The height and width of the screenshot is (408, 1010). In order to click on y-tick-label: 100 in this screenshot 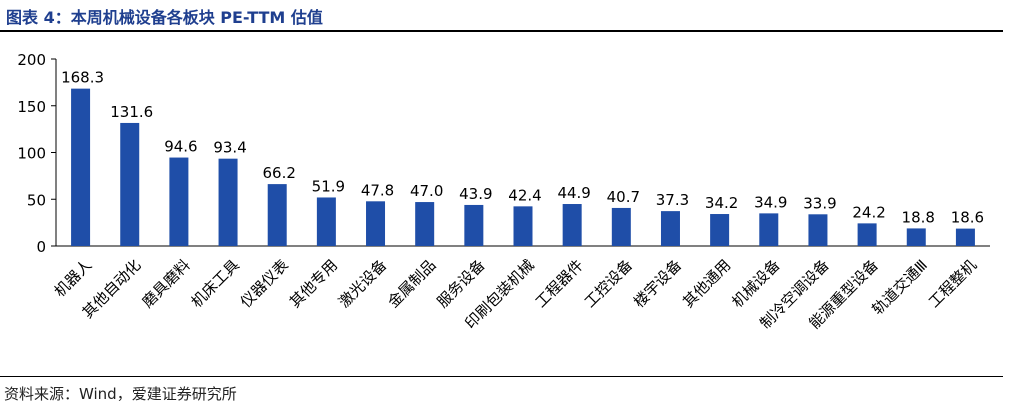, I will do `click(31, 154)`.